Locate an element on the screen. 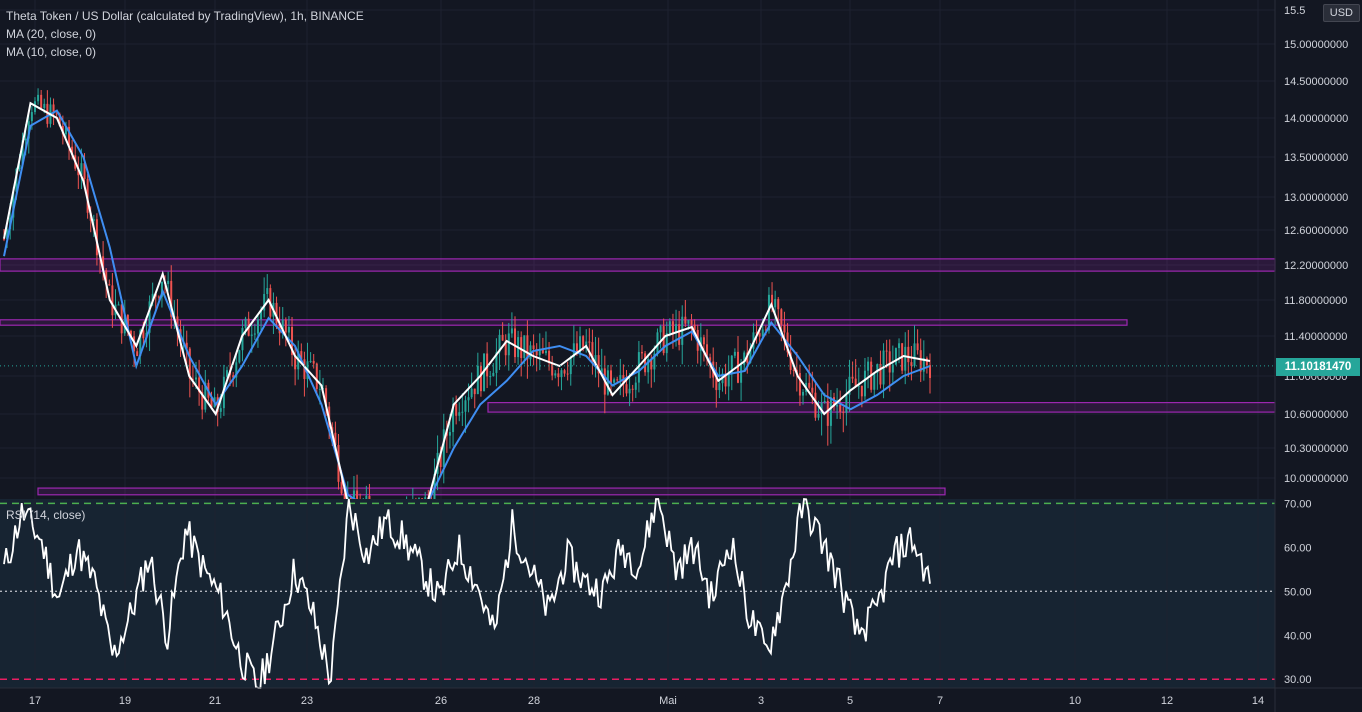 This screenshot has width=1362, height=712. rsi-axis-label: 40.00 is located at coordinates (1298, 636).